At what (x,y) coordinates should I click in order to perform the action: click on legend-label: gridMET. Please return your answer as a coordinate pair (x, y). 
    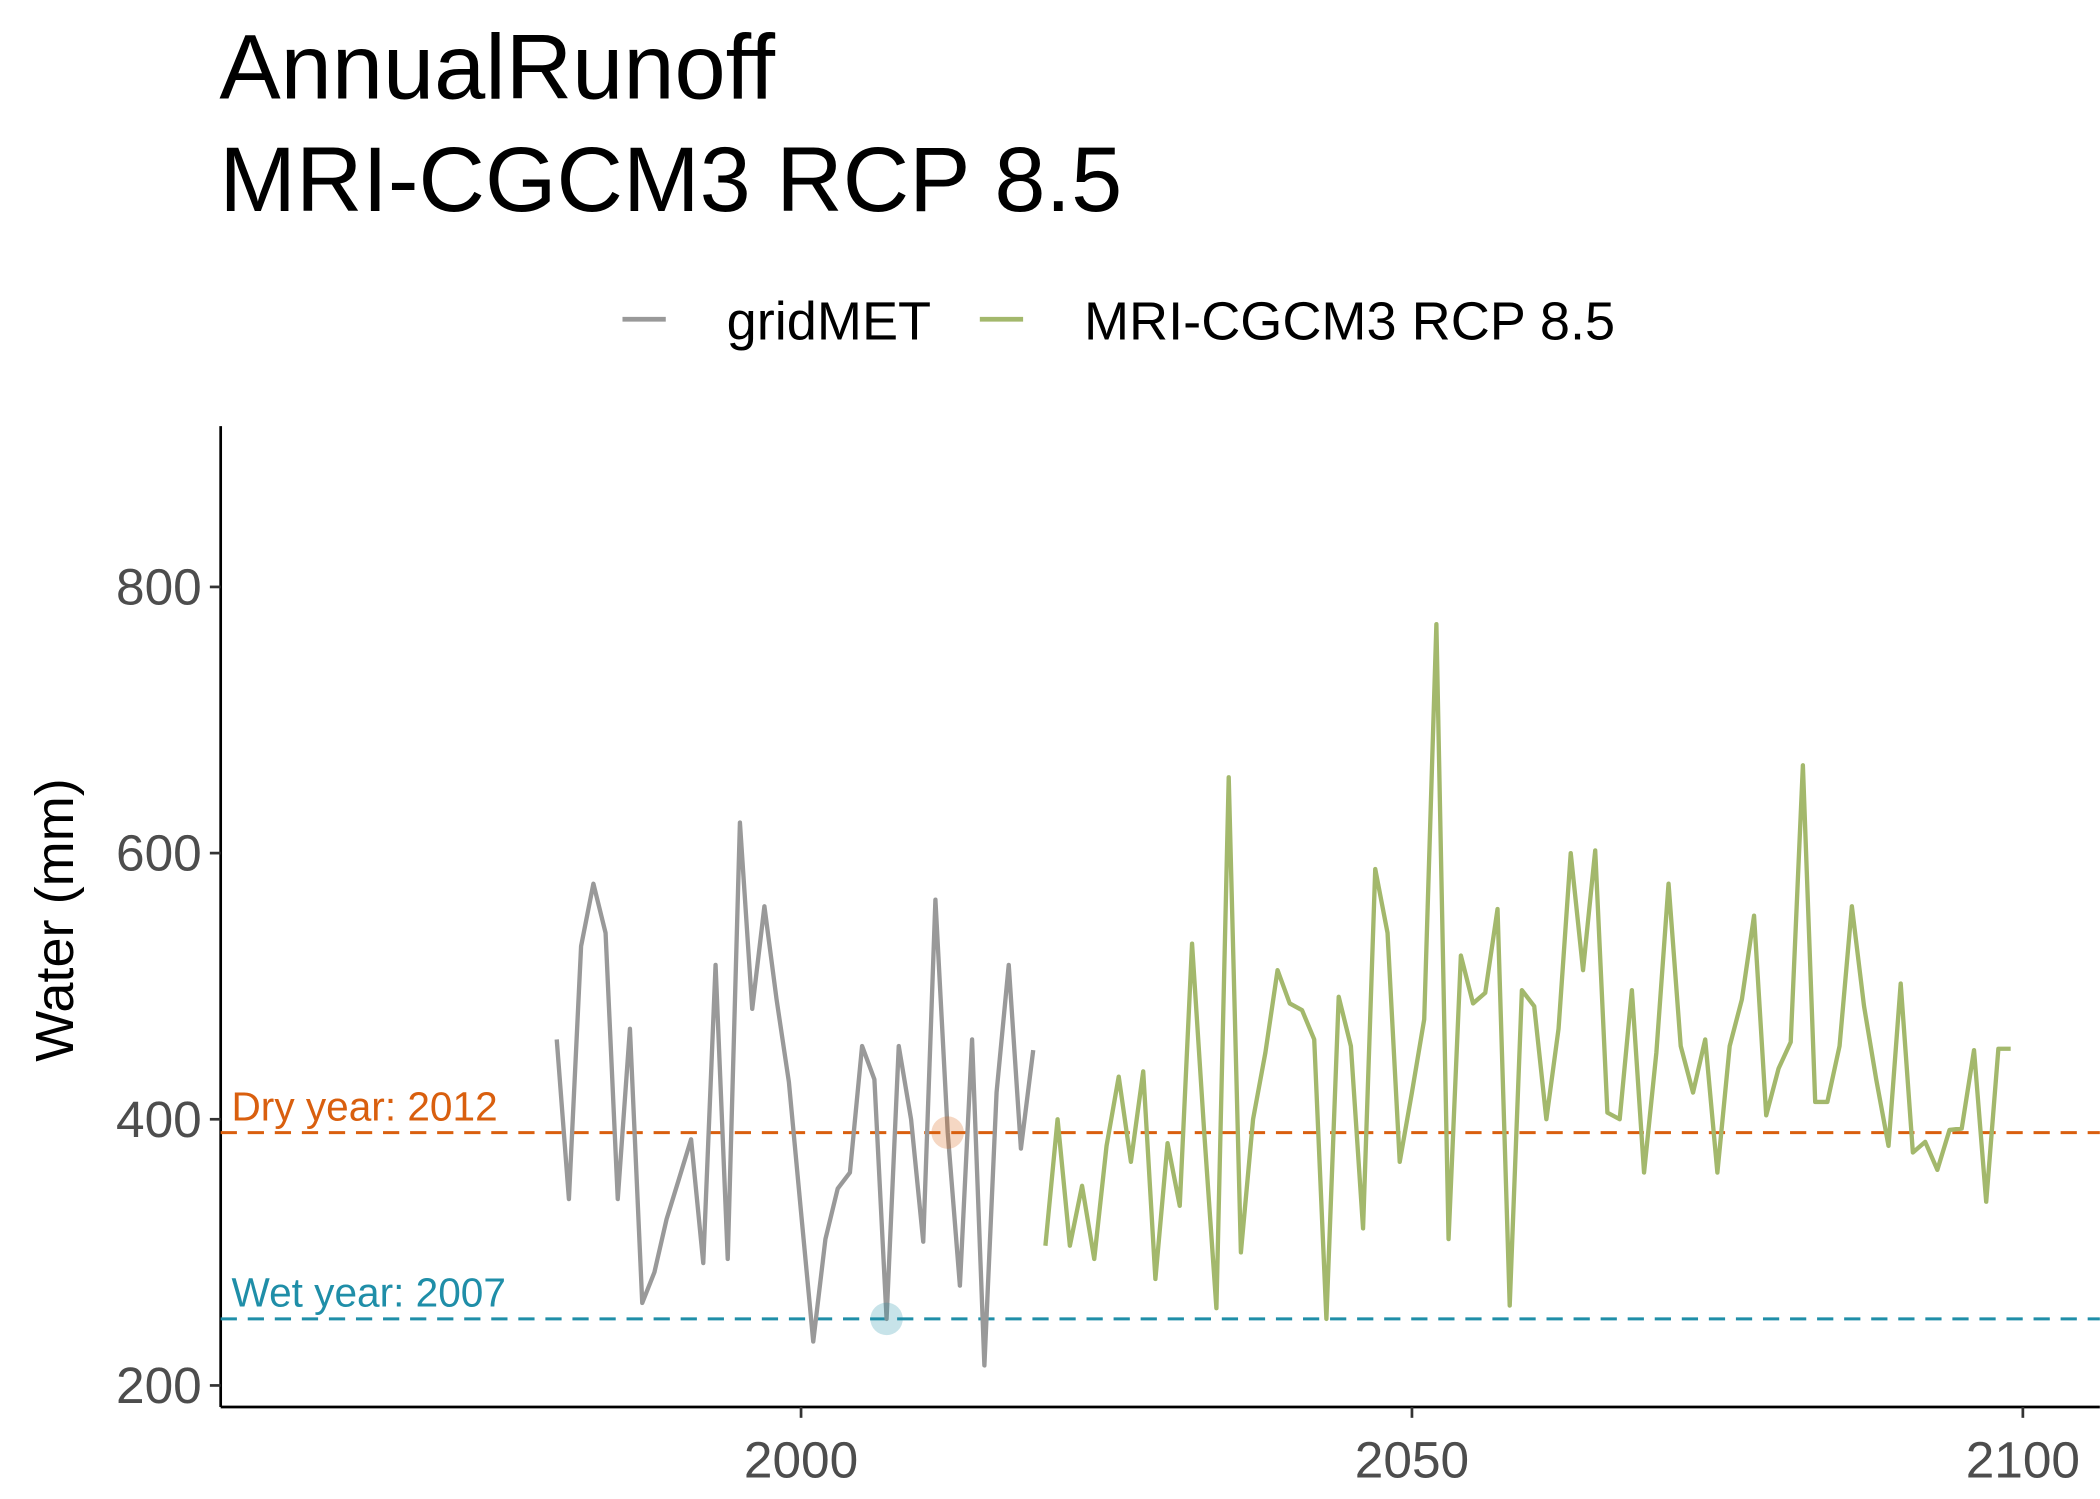
    Looking at the image, I should click on (829, 322).